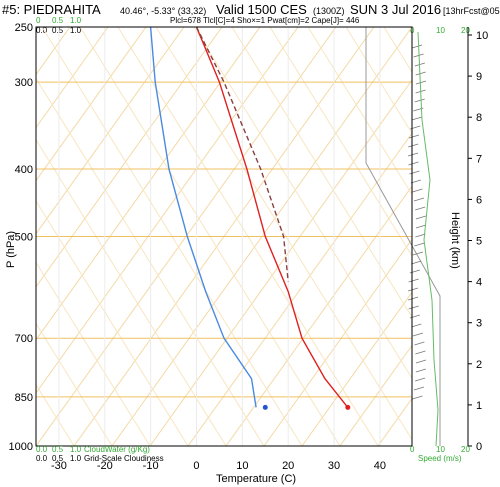  Describe the element at coordinates (117, 449) in the screenshot. I see `cloudwater-label: CloudWater (g/Kg)` at that location.